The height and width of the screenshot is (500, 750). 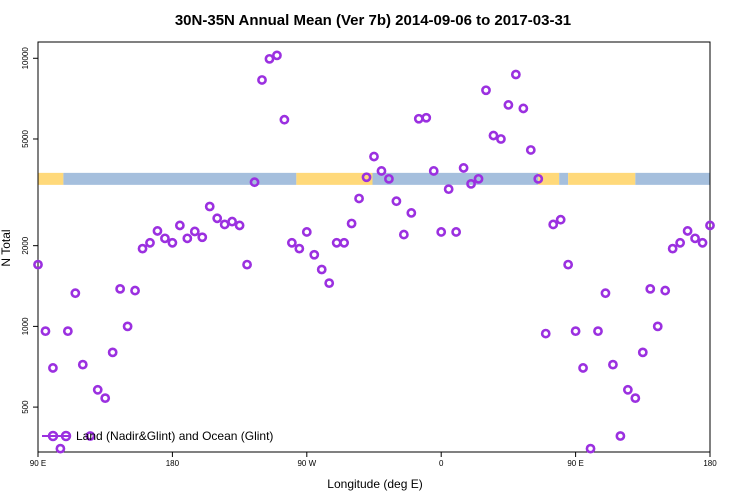 I want to click on legend: Land (Nadir&Glint) and Ocean (Glint), so click(x=157, y=436).